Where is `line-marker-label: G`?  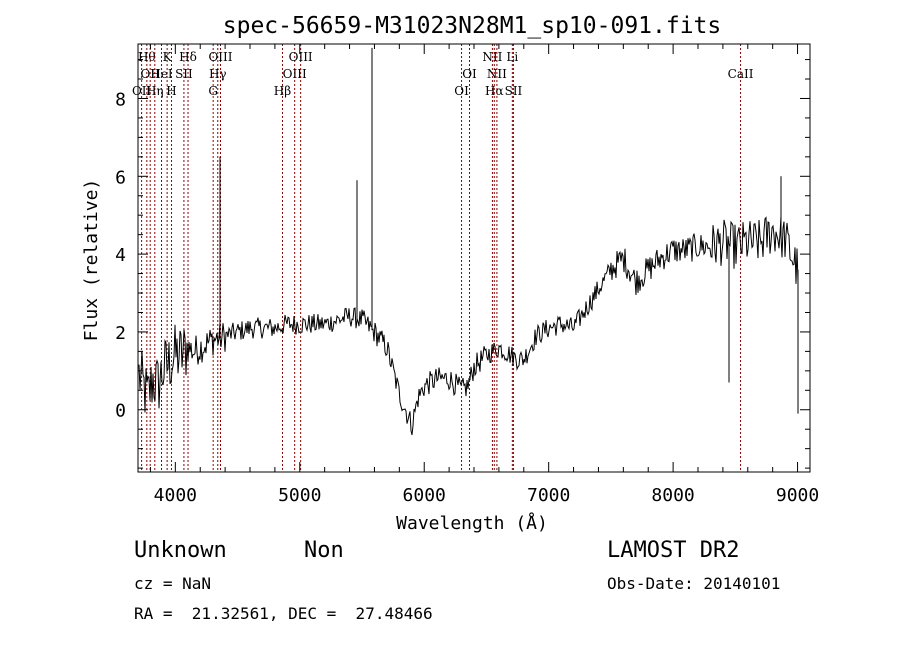
line-marker-label: G is located at coordinates (213, 91).